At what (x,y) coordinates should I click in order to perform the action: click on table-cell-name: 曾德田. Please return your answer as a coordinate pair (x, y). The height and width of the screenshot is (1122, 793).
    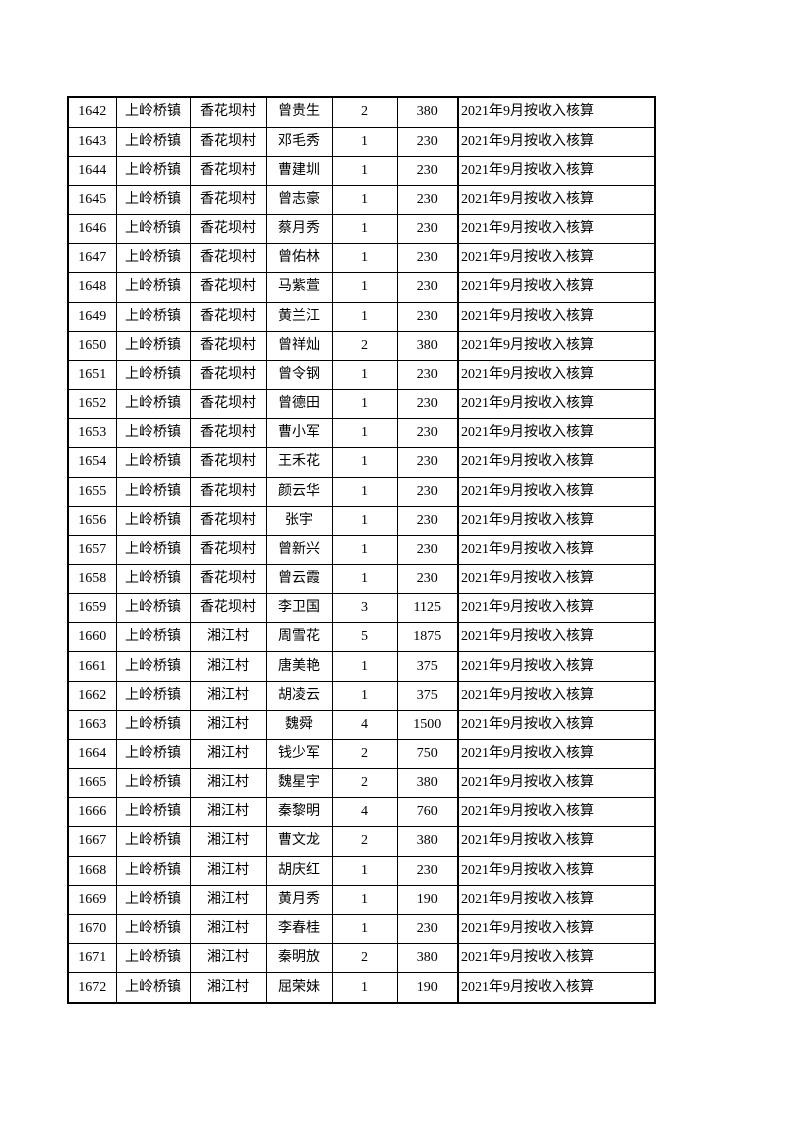
    Looking at the image, I should click on (299, 404).